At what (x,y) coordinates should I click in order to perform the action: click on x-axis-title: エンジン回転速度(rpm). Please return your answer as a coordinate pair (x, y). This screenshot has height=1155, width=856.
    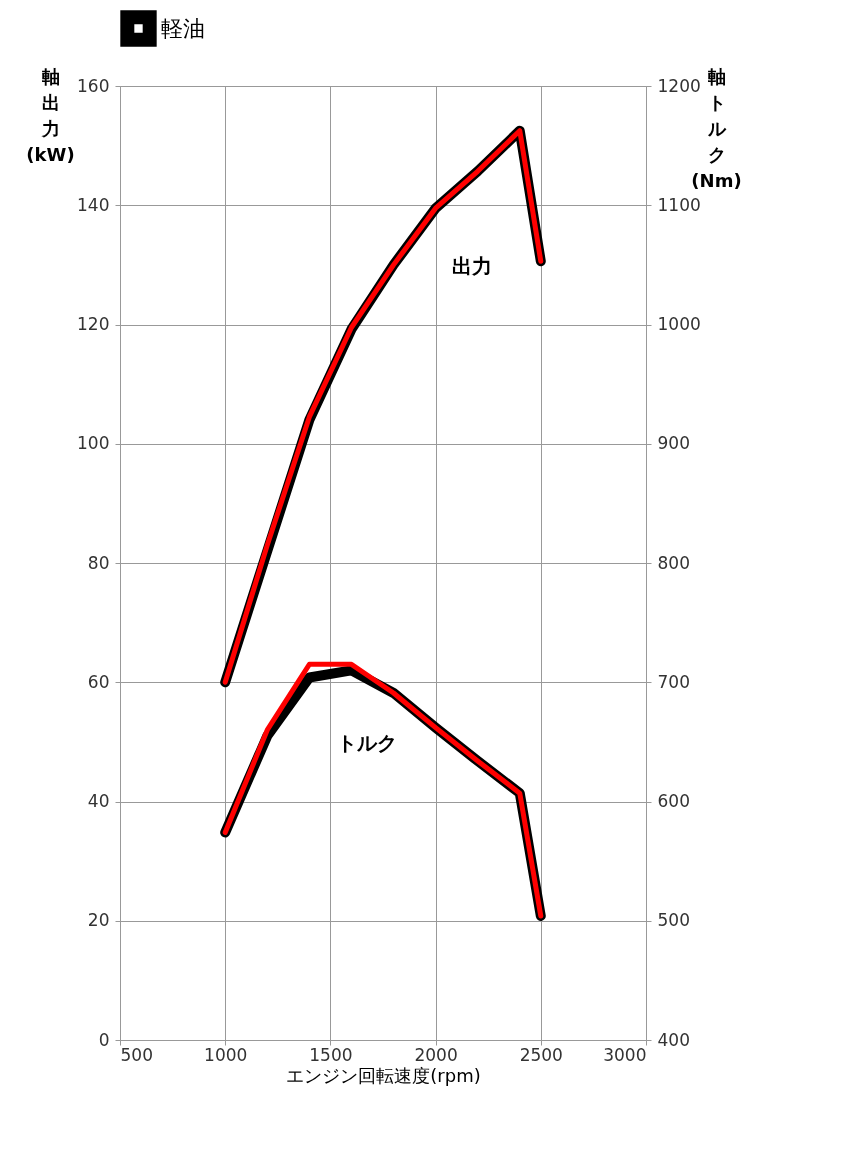
    Looking at the image, I should click on (383, 1075).